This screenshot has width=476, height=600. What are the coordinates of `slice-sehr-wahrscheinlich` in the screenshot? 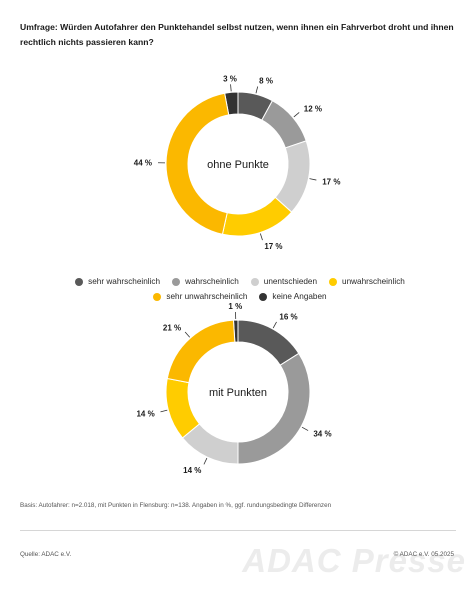 It's located at (268, 342).